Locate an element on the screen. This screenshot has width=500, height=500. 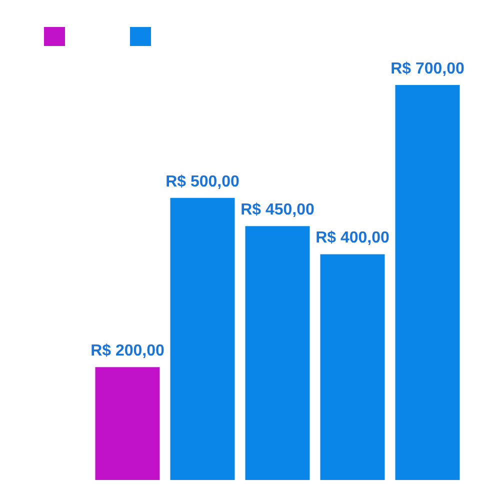
data-label: R$ 400,00 is located at coordinates (353, 238).